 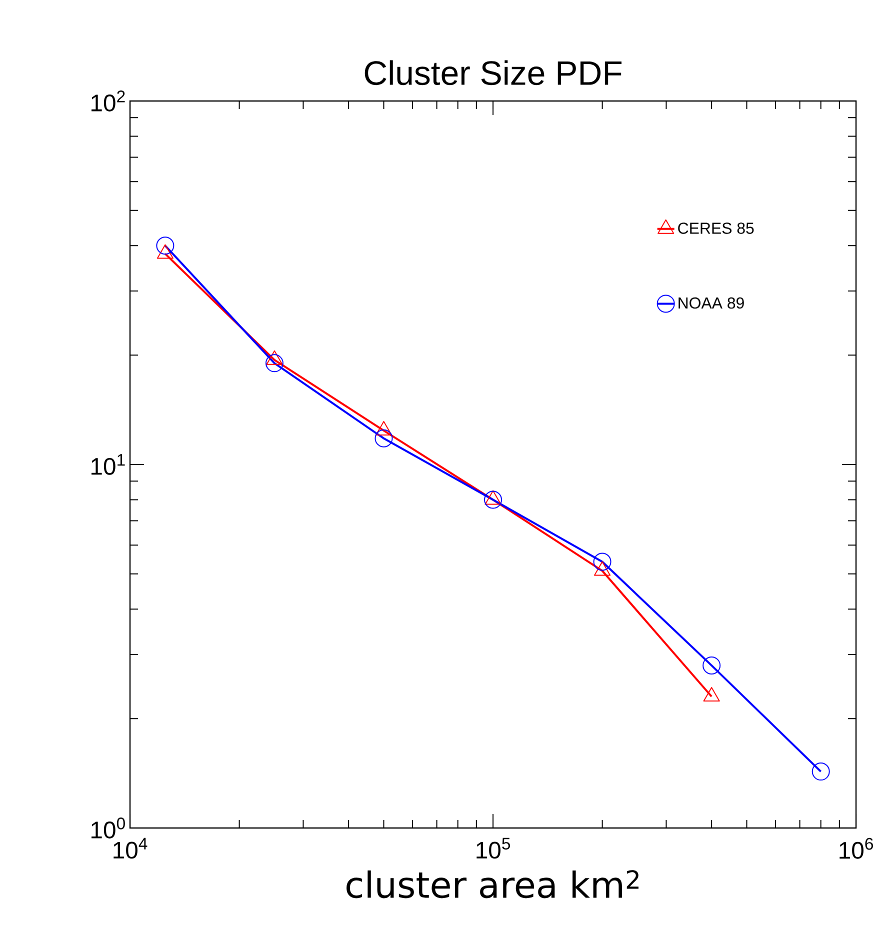 I want to click on x-tick-label: 10$^{5}$, so click(x=493, y=848).